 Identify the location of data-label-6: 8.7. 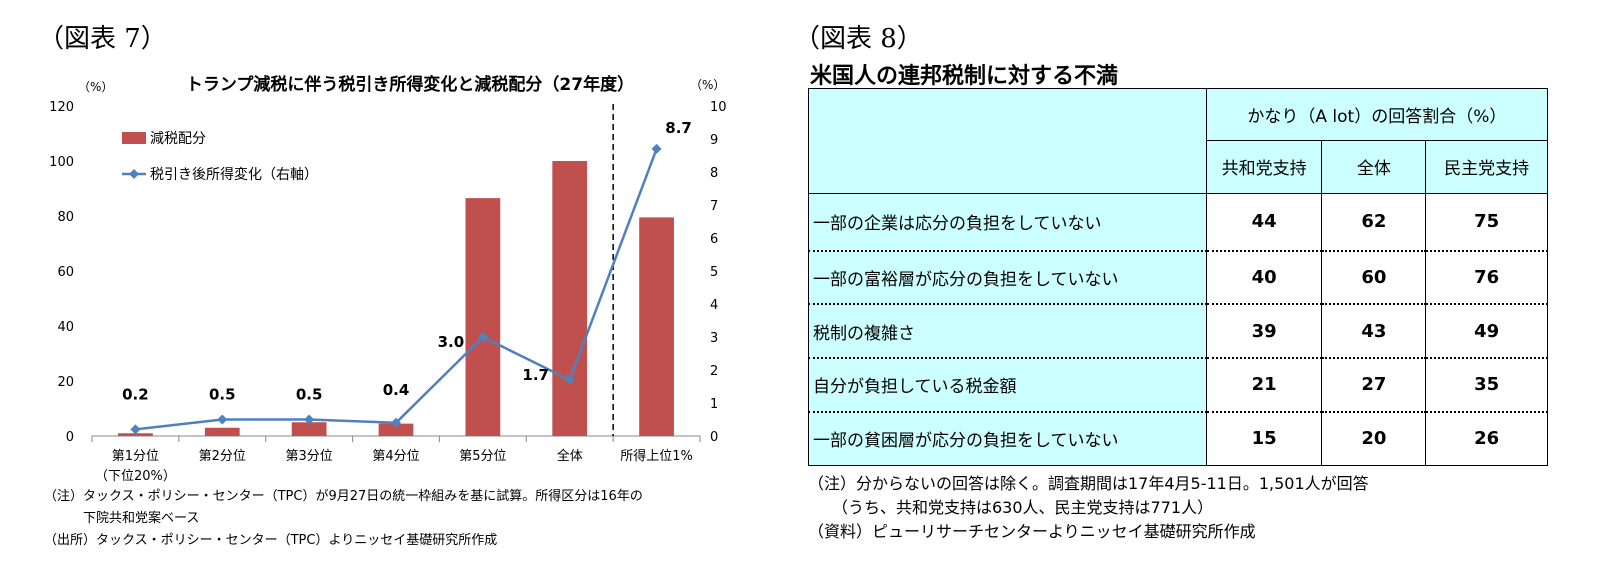
(678, 128).